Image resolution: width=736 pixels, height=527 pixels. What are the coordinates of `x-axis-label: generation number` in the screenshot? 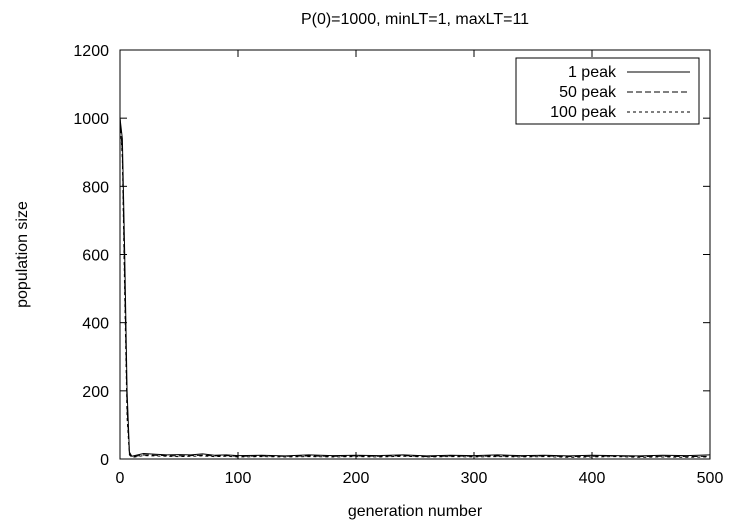 It's located at (415, 511).